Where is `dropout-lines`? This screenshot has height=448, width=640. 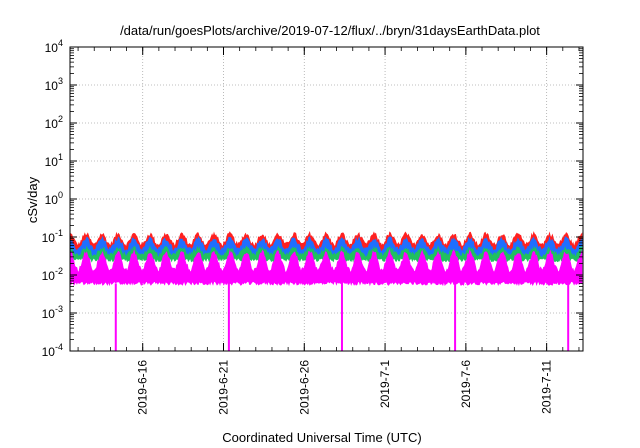
dropout-lines is located at coordinates (342, 317).